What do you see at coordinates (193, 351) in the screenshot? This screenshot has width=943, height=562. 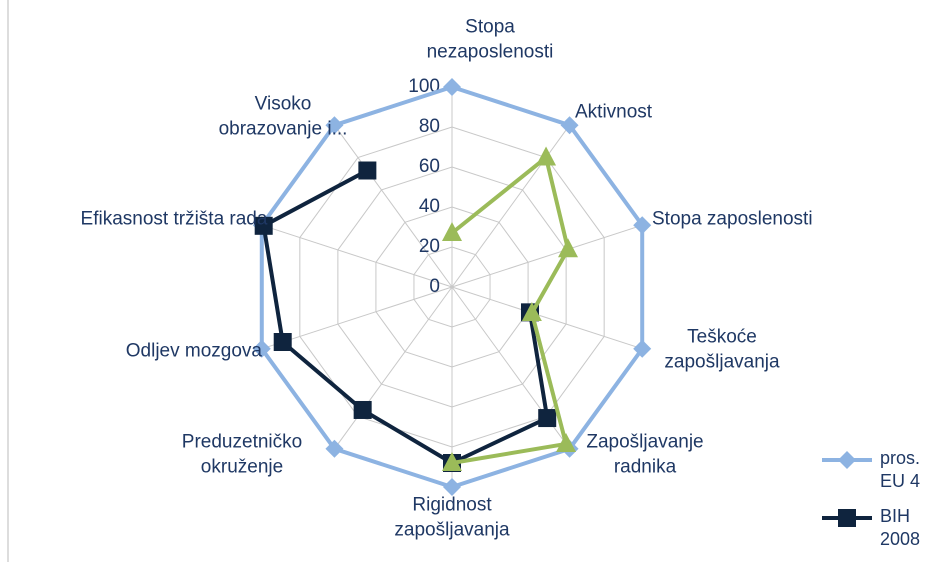 I see `axis-label: Odljev mozgova` at bounding box center [193, 351].